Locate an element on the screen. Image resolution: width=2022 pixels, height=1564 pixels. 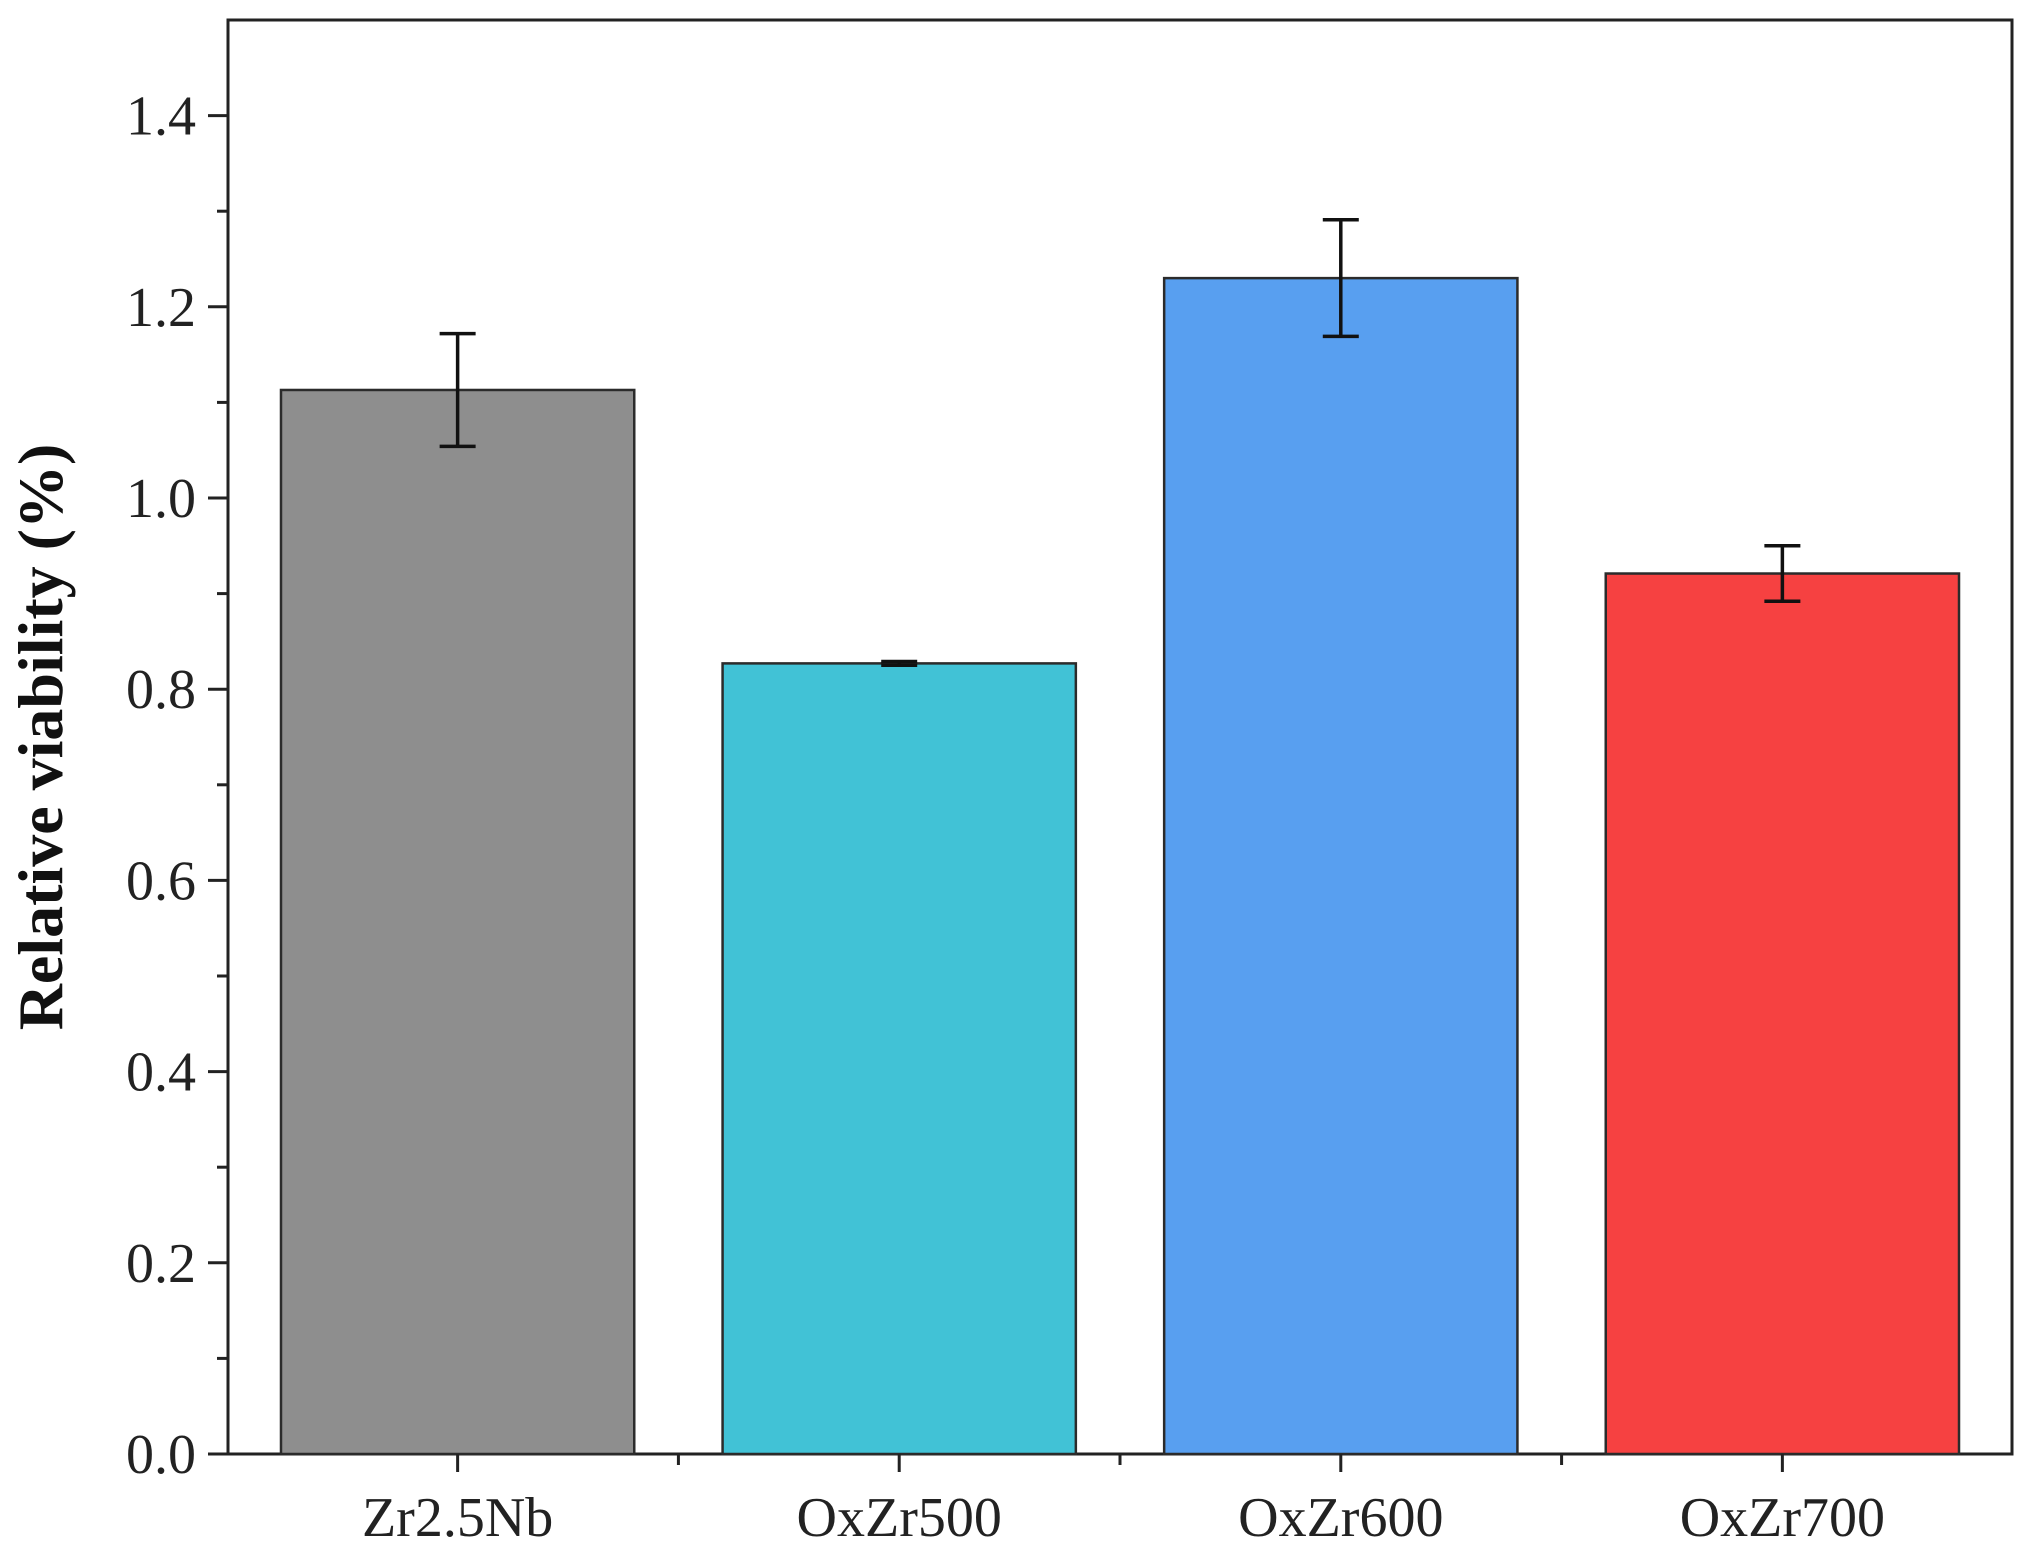
y-tick-label: 0.8 is located at coordinates (161, 690).